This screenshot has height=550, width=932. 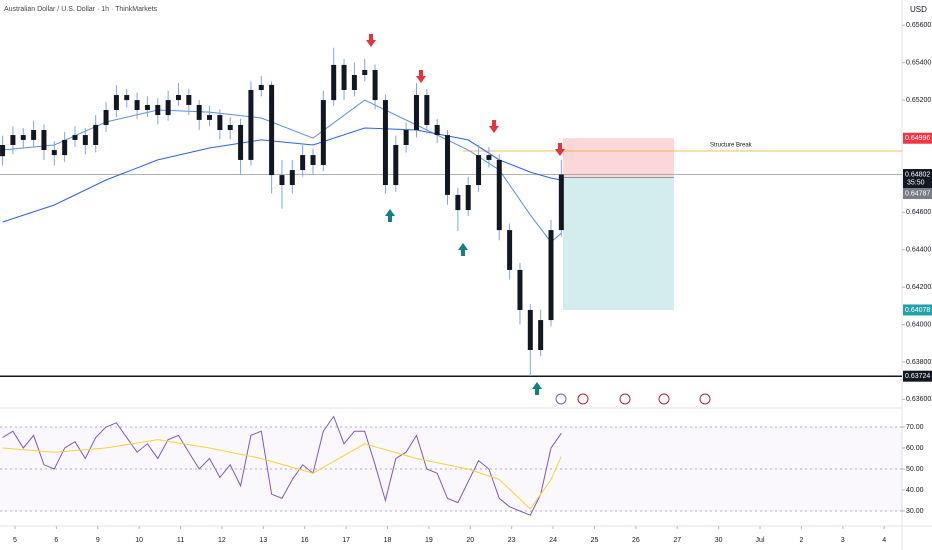 I want to click on stop-zone, so click(x=618, y=158).